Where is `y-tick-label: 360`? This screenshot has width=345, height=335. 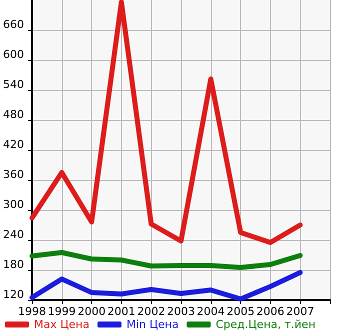 y-tick-label: 360 is located at coordinates (13, 174).